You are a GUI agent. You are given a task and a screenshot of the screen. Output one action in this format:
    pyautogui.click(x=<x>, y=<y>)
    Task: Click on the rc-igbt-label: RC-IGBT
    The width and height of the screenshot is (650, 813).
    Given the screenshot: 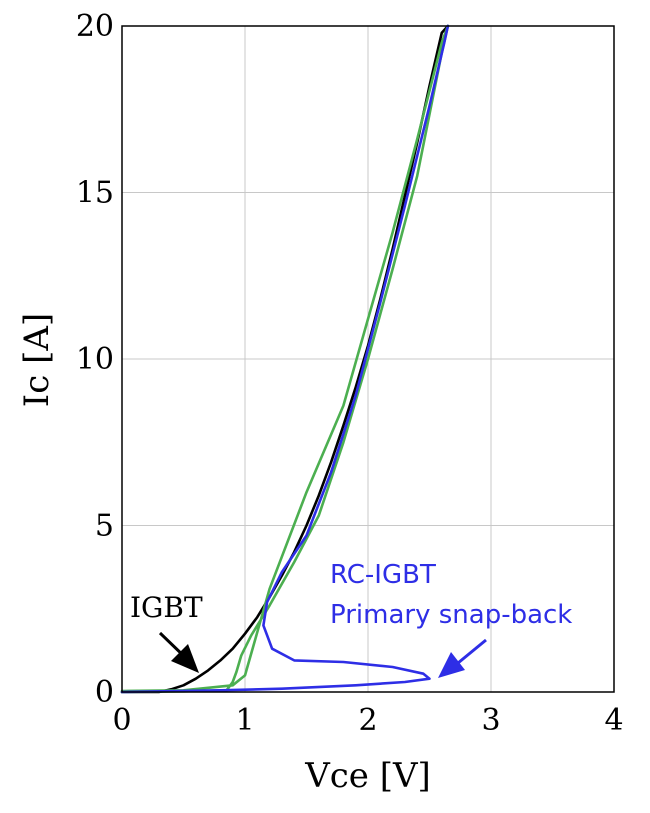 What is the action you would take?
    pyautogui.click(x=383, y=575)
    